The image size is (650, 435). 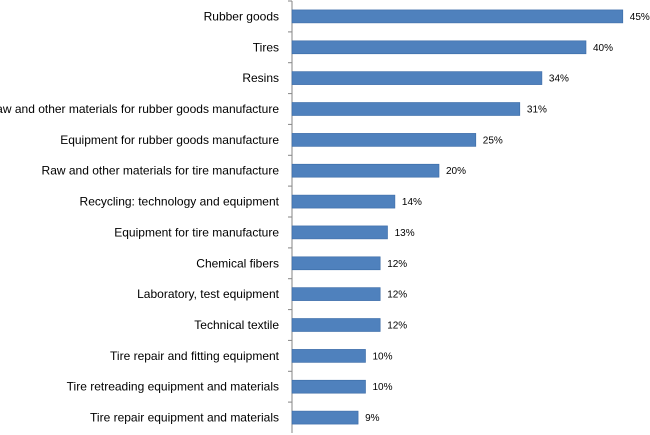 I want to click on category-label: Tire retreading equipment and materials, so click(x=173, y=387).